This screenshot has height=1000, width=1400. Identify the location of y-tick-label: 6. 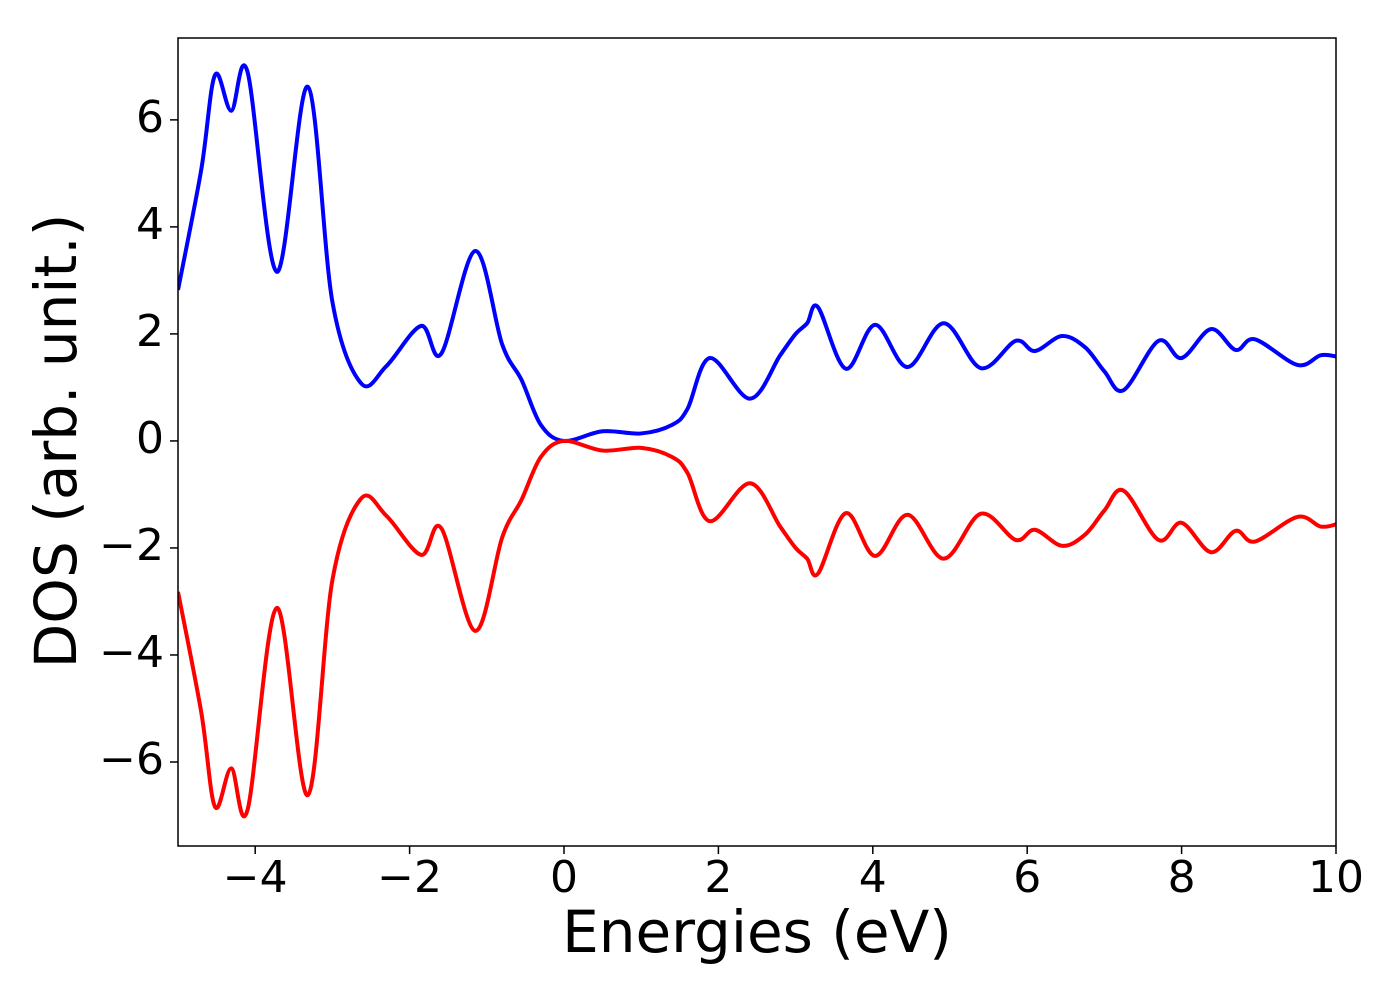
(150, 117).